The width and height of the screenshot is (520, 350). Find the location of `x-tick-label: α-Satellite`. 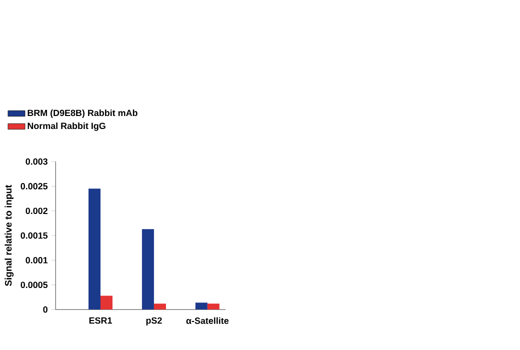

x-tick-label: α-Satellite is located at coordinates (207, 320).